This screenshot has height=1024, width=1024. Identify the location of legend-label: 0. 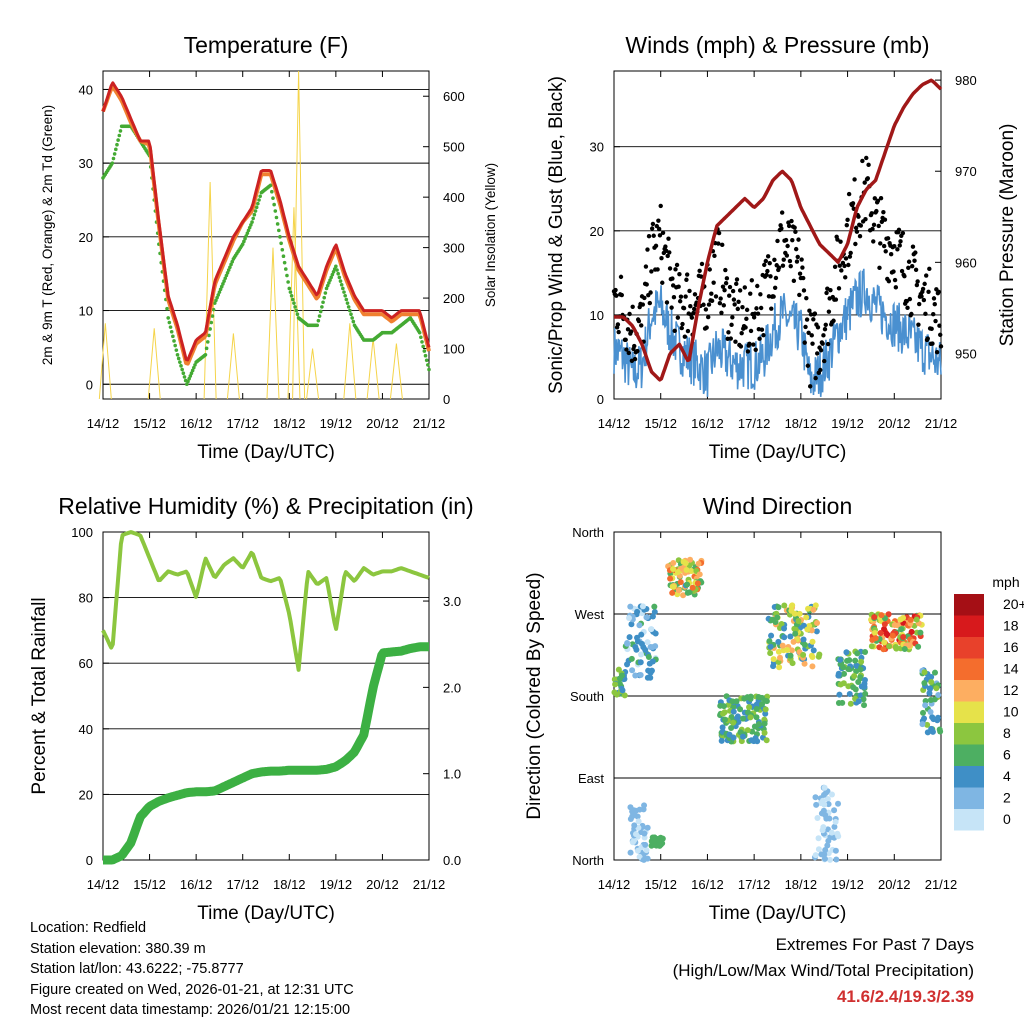
(1007, 819).